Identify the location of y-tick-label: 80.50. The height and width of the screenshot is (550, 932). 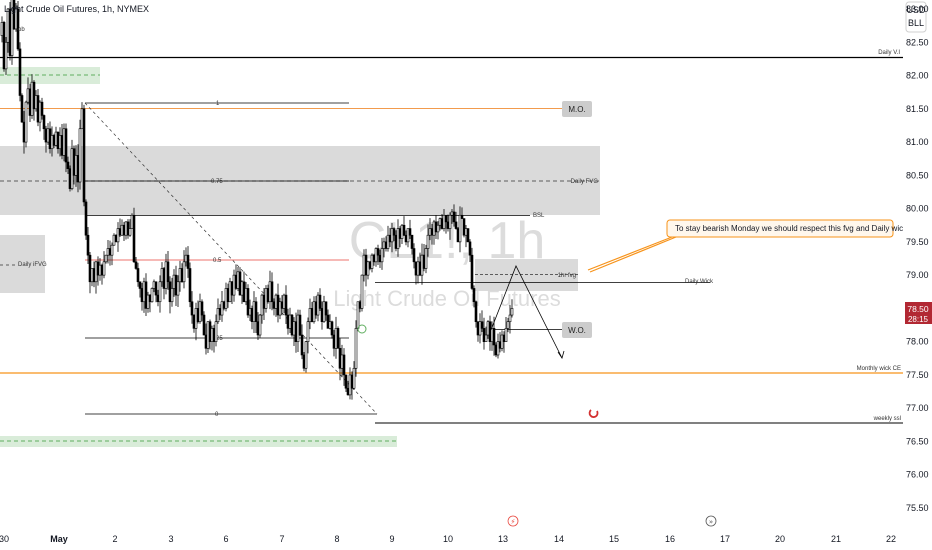
(917, 175).